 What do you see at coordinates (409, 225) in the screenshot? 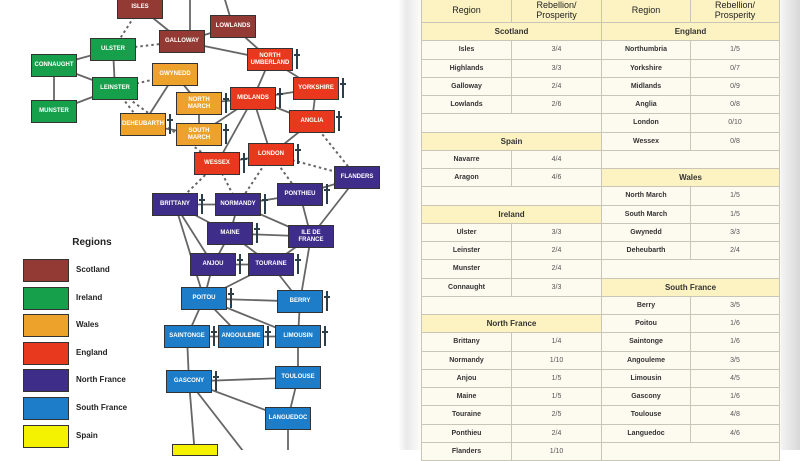
I see `page-gutter` at bounding box center [409, 225].